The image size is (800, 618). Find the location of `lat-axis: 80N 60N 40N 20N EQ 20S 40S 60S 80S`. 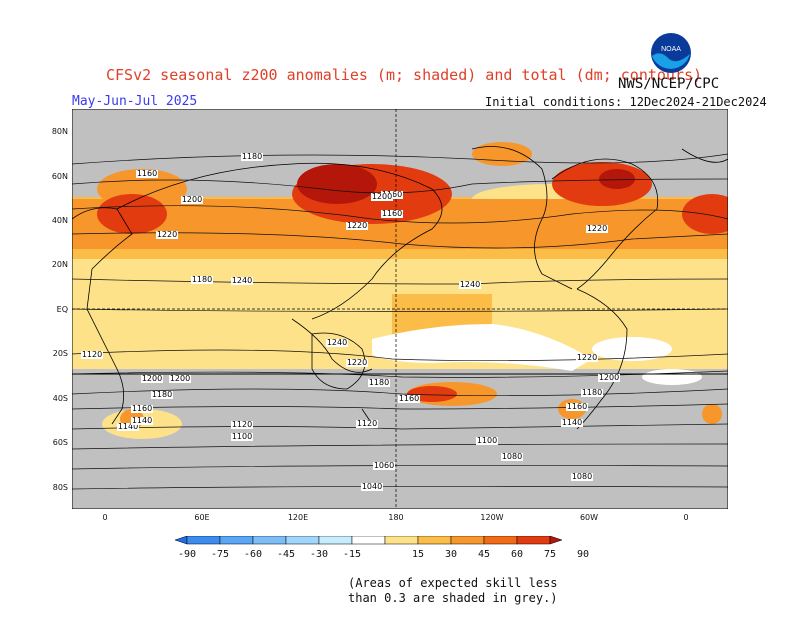

lat-axis: 80N 60N 40N 20N EQ 20S 40S 60S 80S is located at coordinates (60, 309).